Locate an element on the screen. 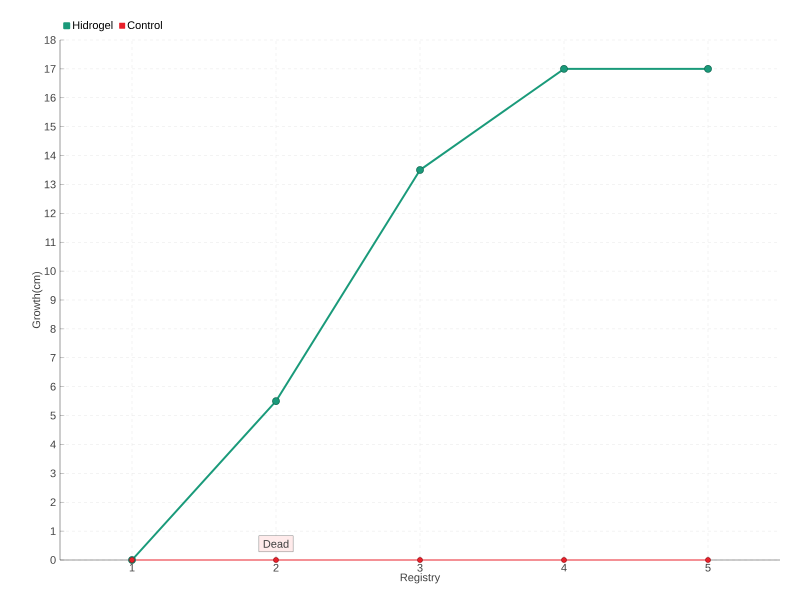 Image resolution: width=800 pixels, height=600 pixels. x-axis-title: Registry is located at coordinates (420, 578).